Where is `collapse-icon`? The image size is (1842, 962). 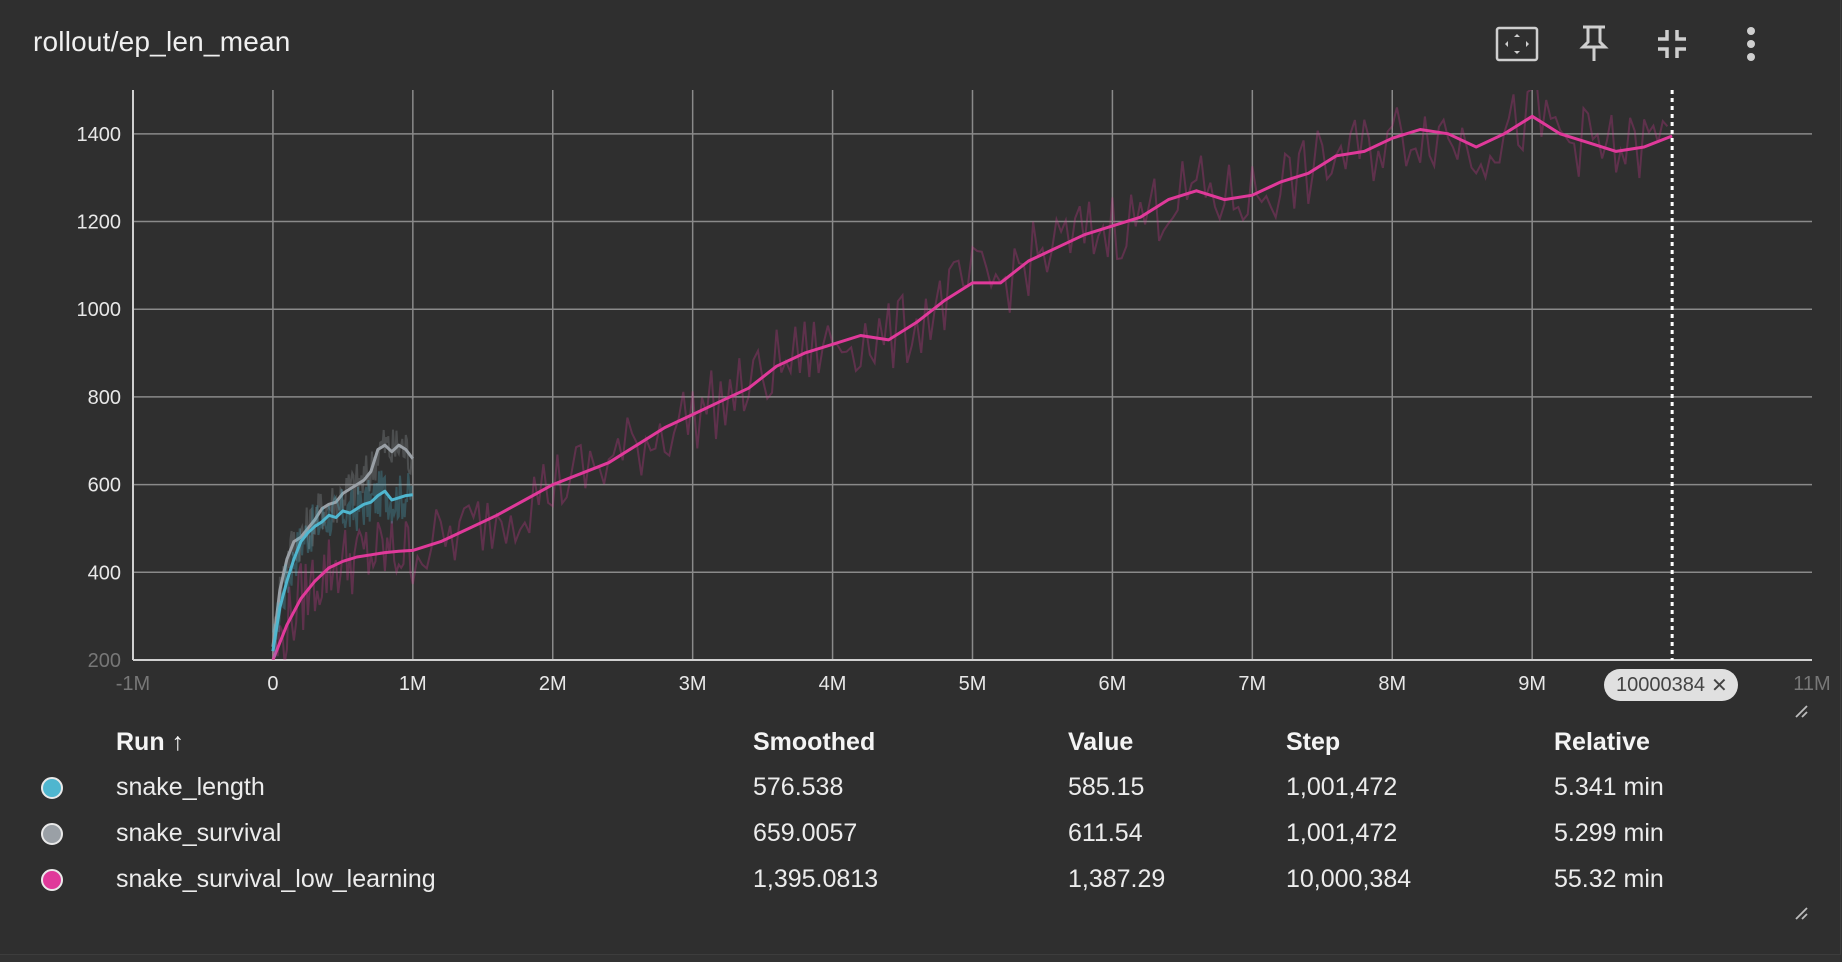 collapse-icon is located at coordinates (1672, 44).